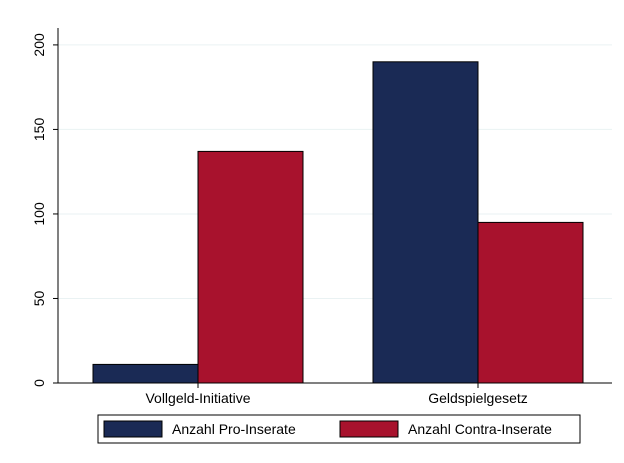 This screenshot has width=624, height=463. I want to click on legend-box, so click(339, 429).